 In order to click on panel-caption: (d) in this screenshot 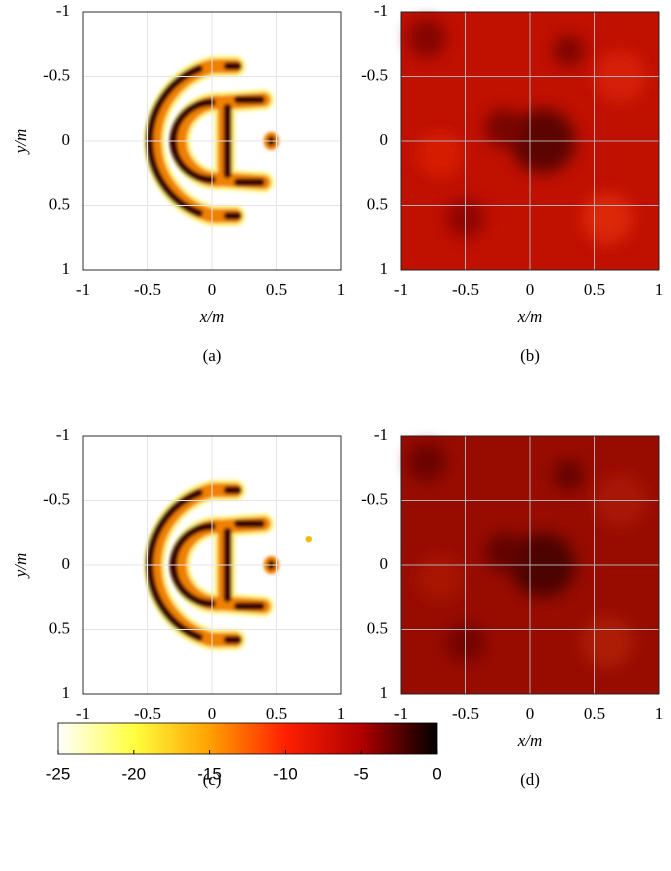, I will do `click(530, 779)`.